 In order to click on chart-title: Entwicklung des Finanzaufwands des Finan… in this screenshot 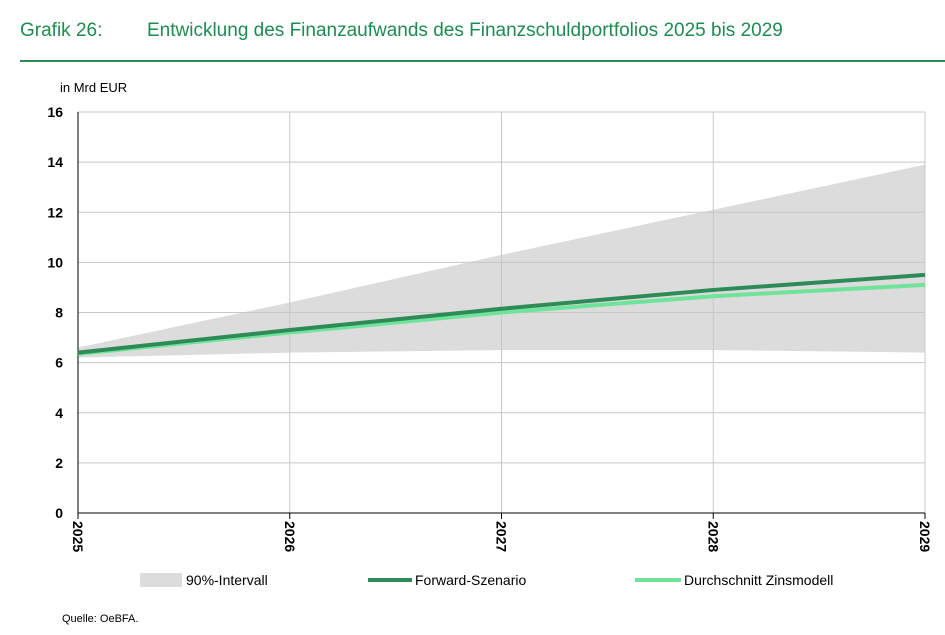, I will do `click(465, 30)`.